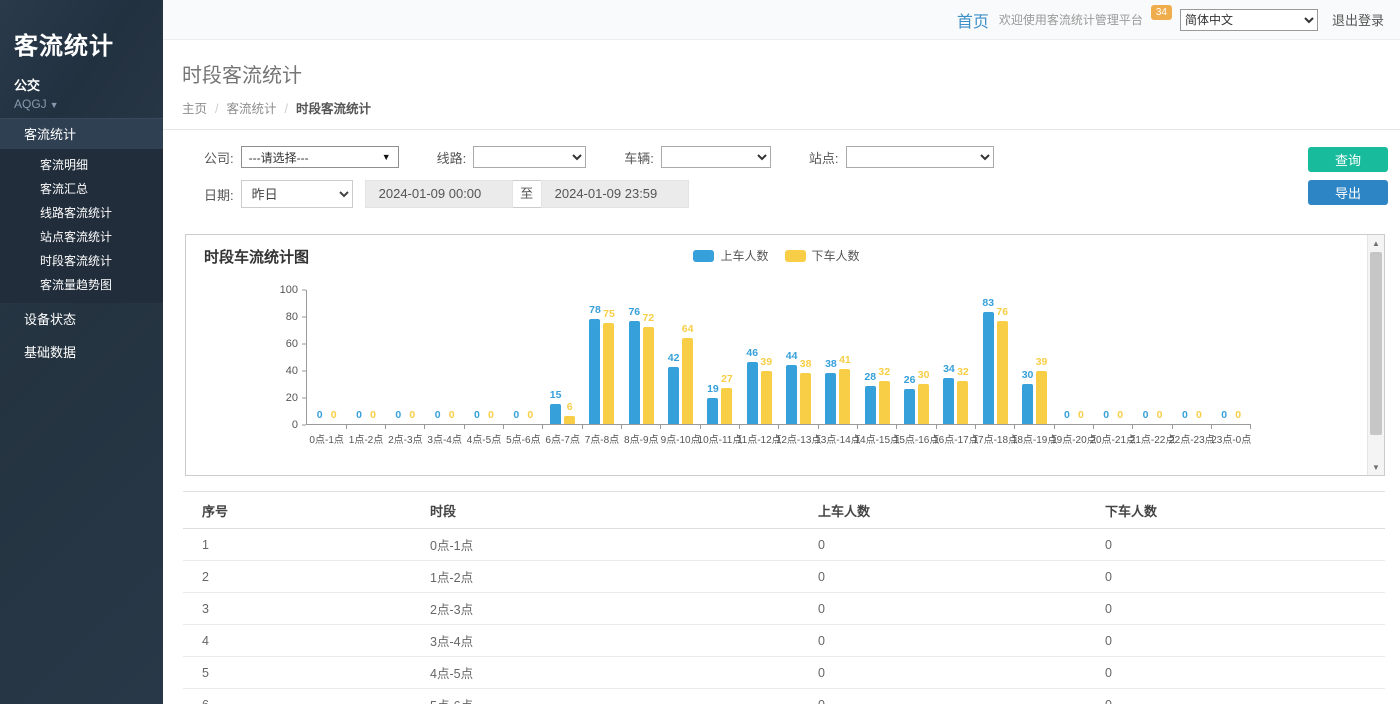  Describe the element at coordinates (845, 359) in the screenshot. I see `chart-bar-value-label: 41` at that location.